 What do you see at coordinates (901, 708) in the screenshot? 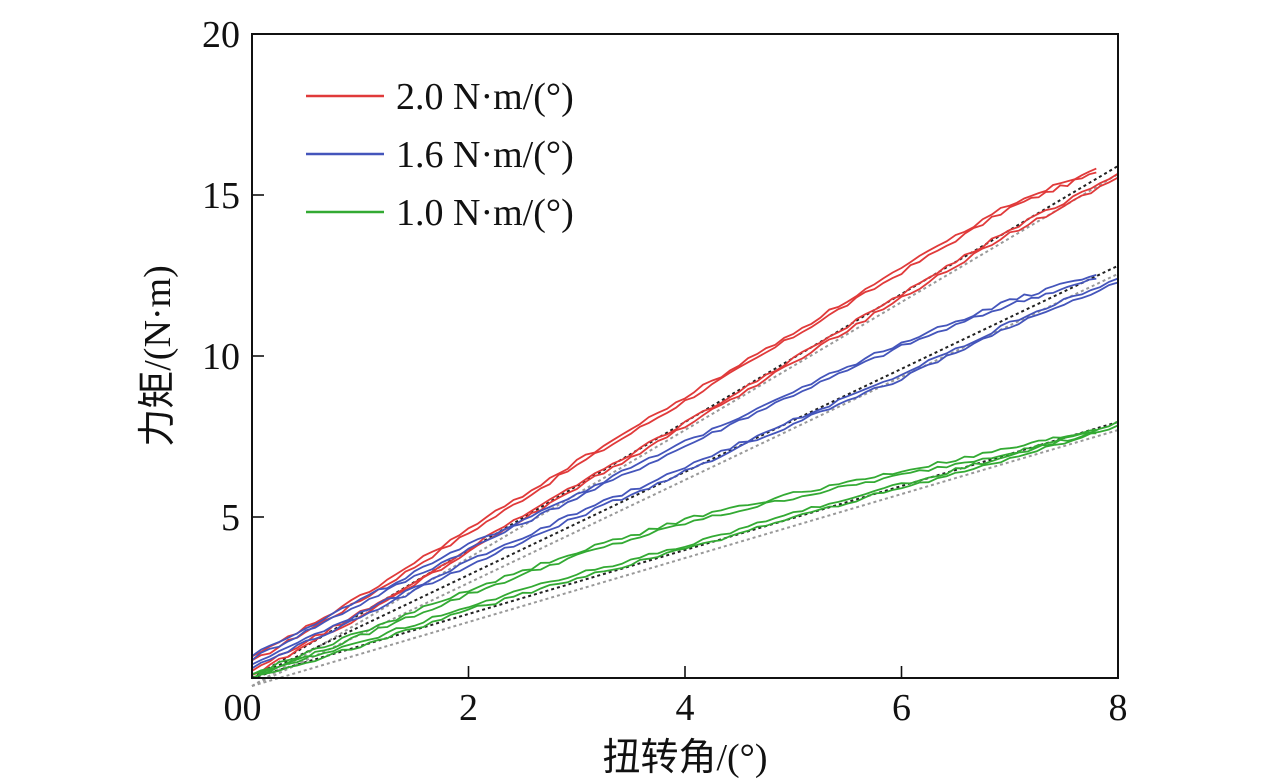
I see `x-tick-label: 6` at bounding box center [901, 708].